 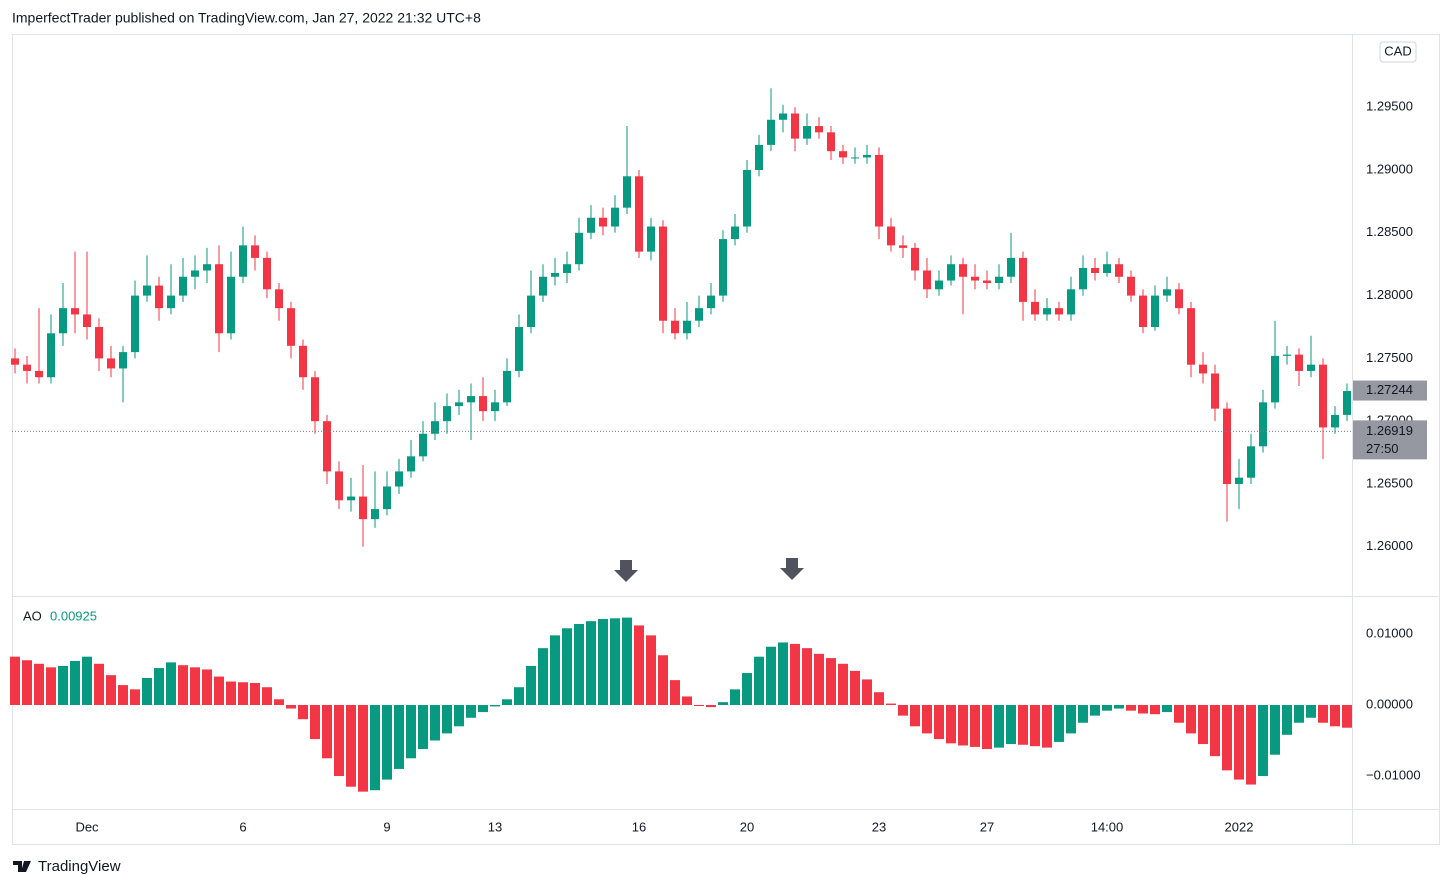 I want to click on arrow-down, so click(x=792, y=569).